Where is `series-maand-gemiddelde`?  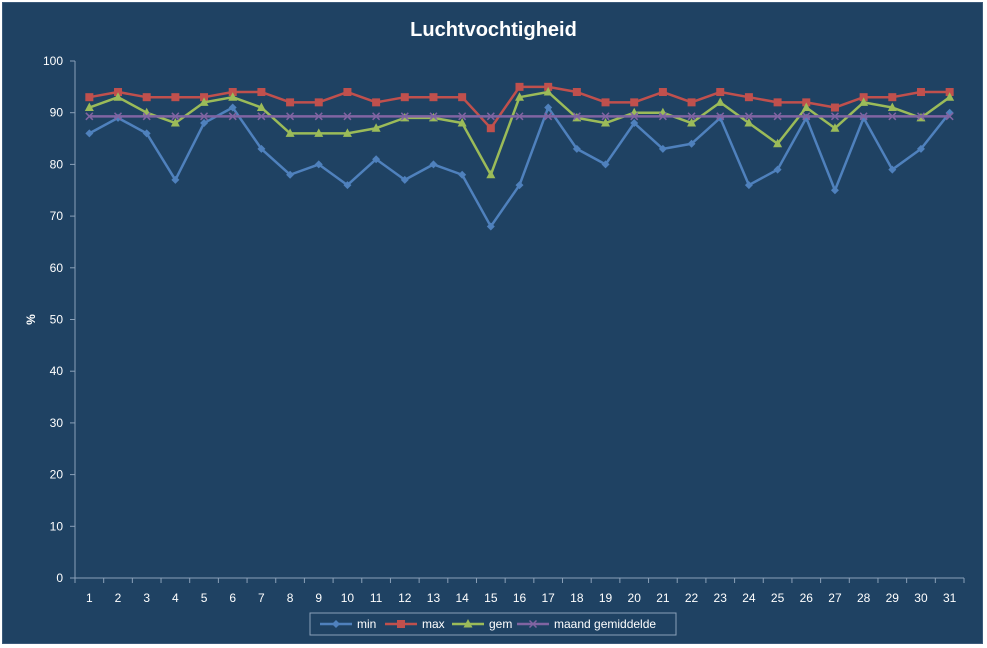
series-maand-gemiddelde is located at coordinates (519, 116).